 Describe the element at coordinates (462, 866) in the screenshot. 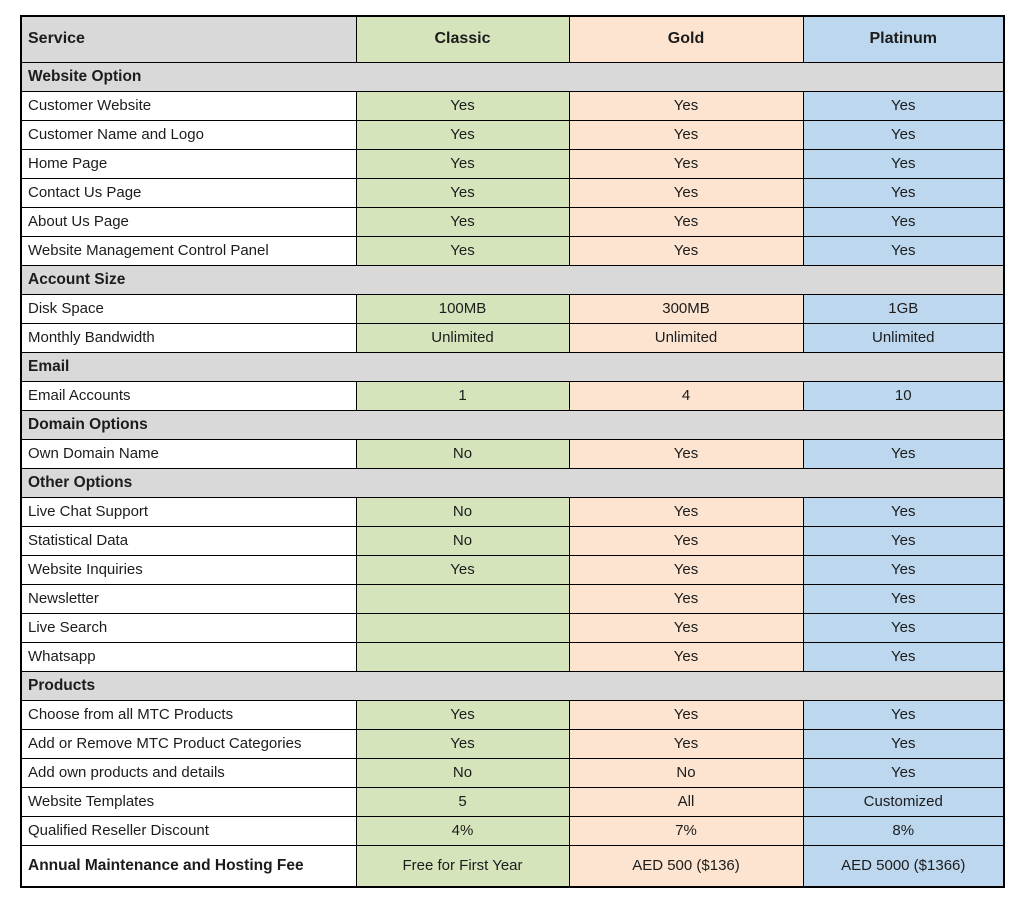

I see `footer-value: Free for First Year` at that location.